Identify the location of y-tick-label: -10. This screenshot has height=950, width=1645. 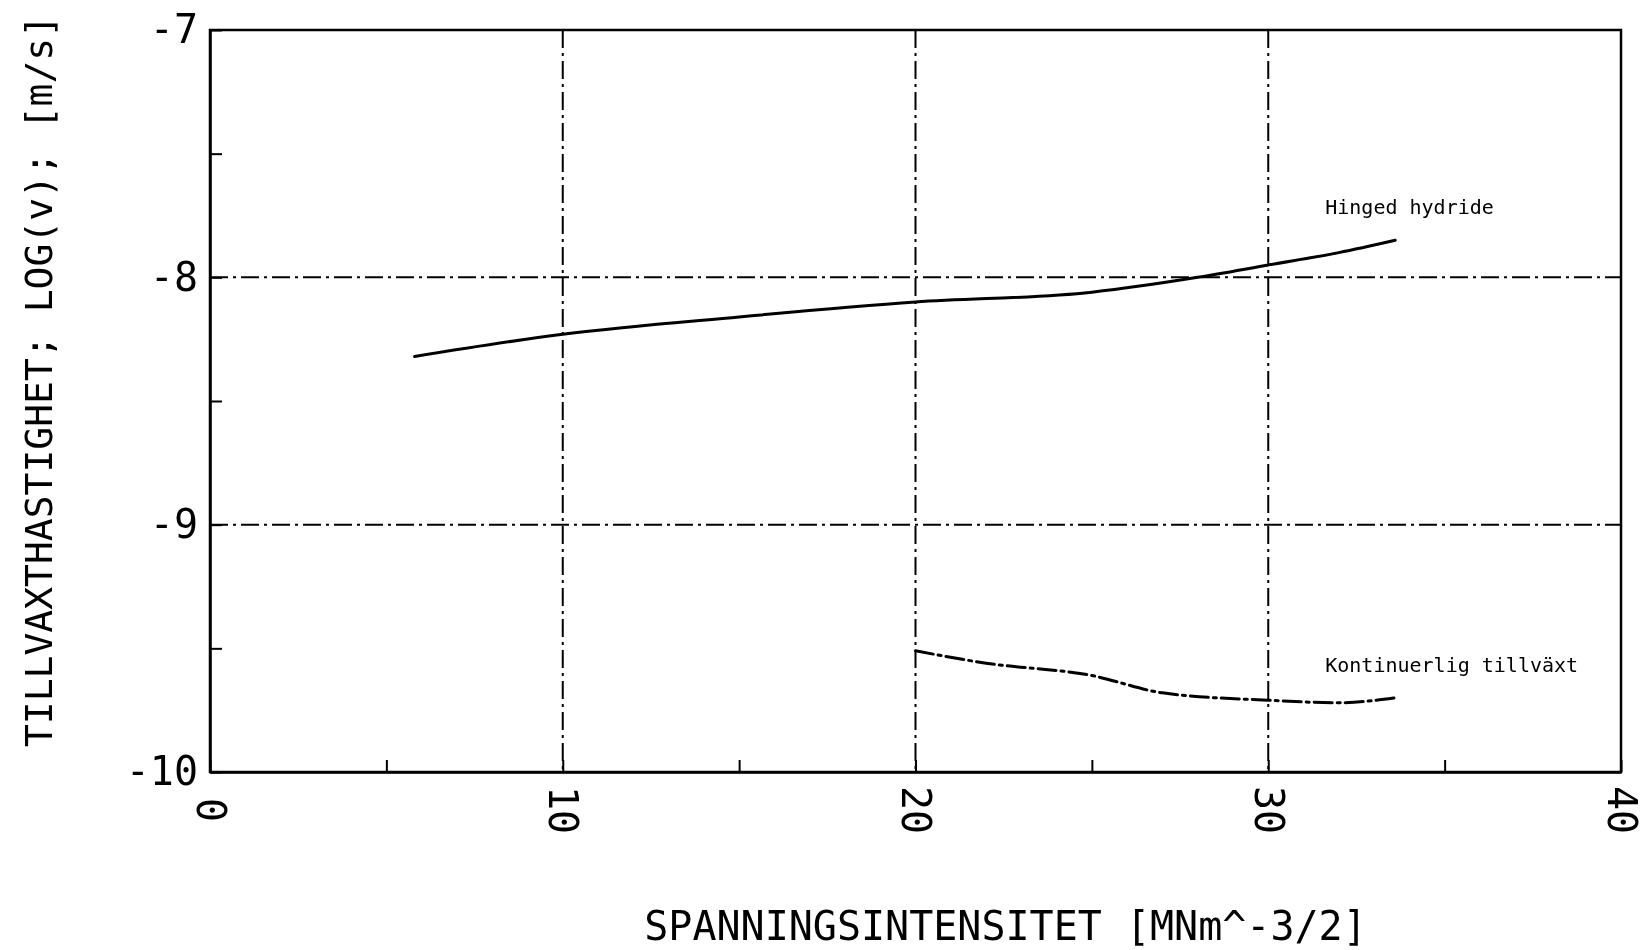
(161, 771).